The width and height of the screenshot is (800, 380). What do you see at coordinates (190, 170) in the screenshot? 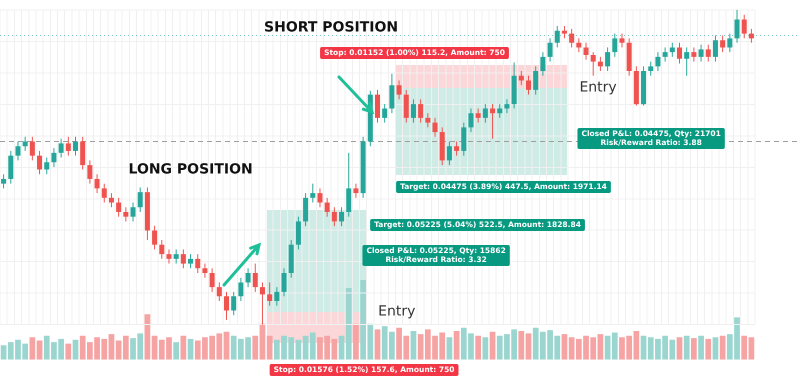
I see `annotation: LONG POSITION` at bounding box center [190, 170].